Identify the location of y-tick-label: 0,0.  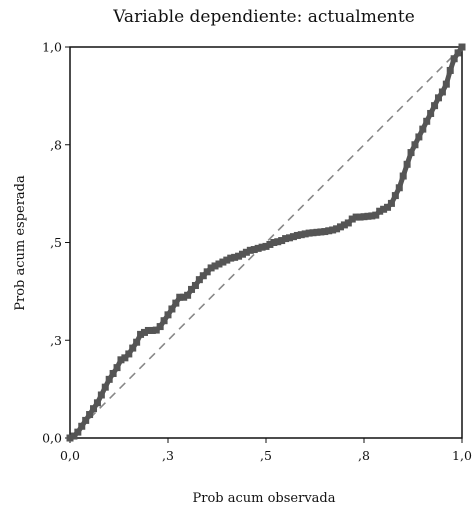
(52, 438).